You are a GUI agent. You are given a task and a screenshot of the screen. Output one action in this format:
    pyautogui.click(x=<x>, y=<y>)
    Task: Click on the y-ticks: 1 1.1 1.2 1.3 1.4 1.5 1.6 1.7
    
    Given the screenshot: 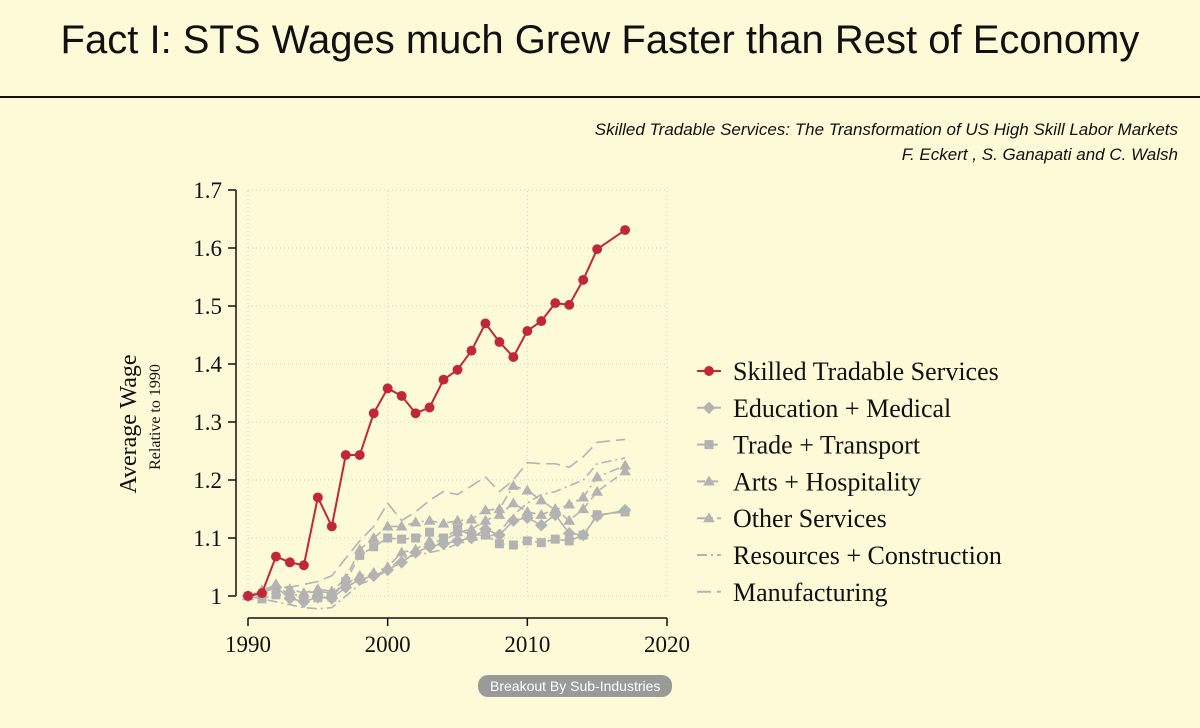 What is the action you would take?
    pyautogui.click(x=214, y=393)
    